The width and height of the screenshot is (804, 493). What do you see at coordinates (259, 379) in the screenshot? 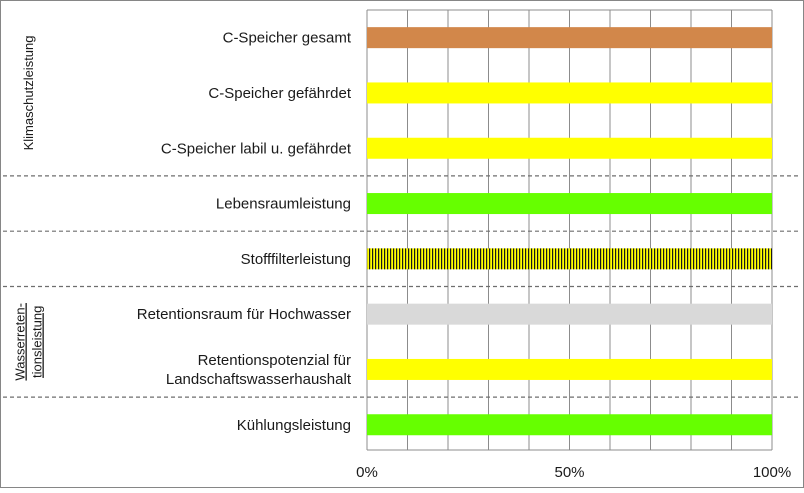
I see `category-label: Landschaftswasserhaushalt` at bounding box center [259, 379].